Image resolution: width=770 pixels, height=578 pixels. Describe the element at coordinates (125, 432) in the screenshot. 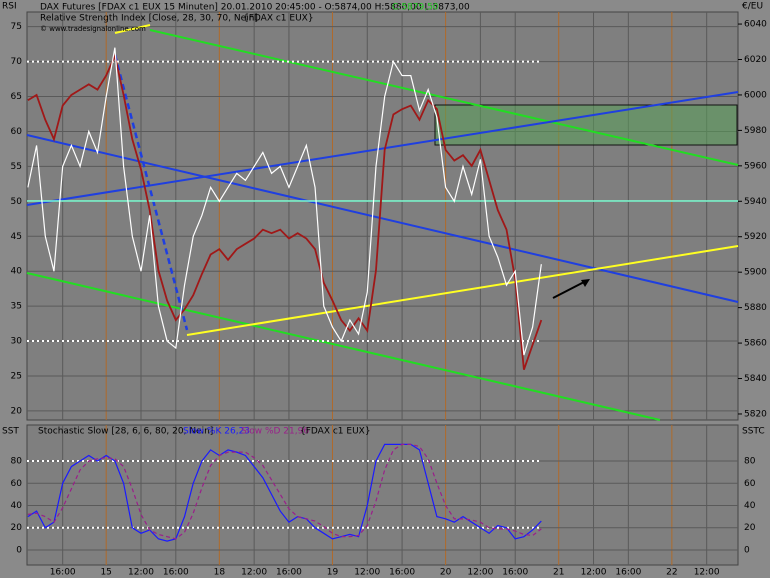

I see `stoch-title: Stochastic Slow [28, 6, 6, 80, 20, Nein]` at that location.